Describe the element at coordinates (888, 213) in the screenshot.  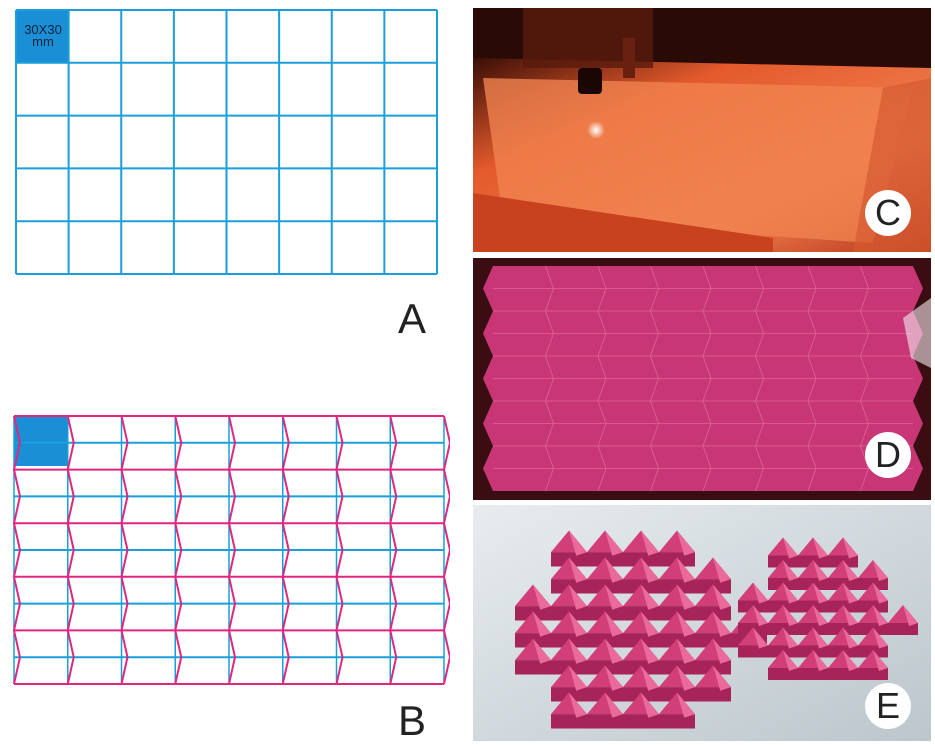
I see `panel-label-c: C` at that location.